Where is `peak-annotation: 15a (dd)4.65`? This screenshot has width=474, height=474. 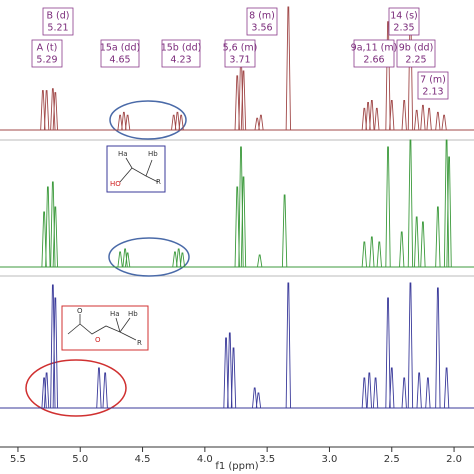 peak-annotation: 15a (dd)4.65 is located at coordinates (120, 53).